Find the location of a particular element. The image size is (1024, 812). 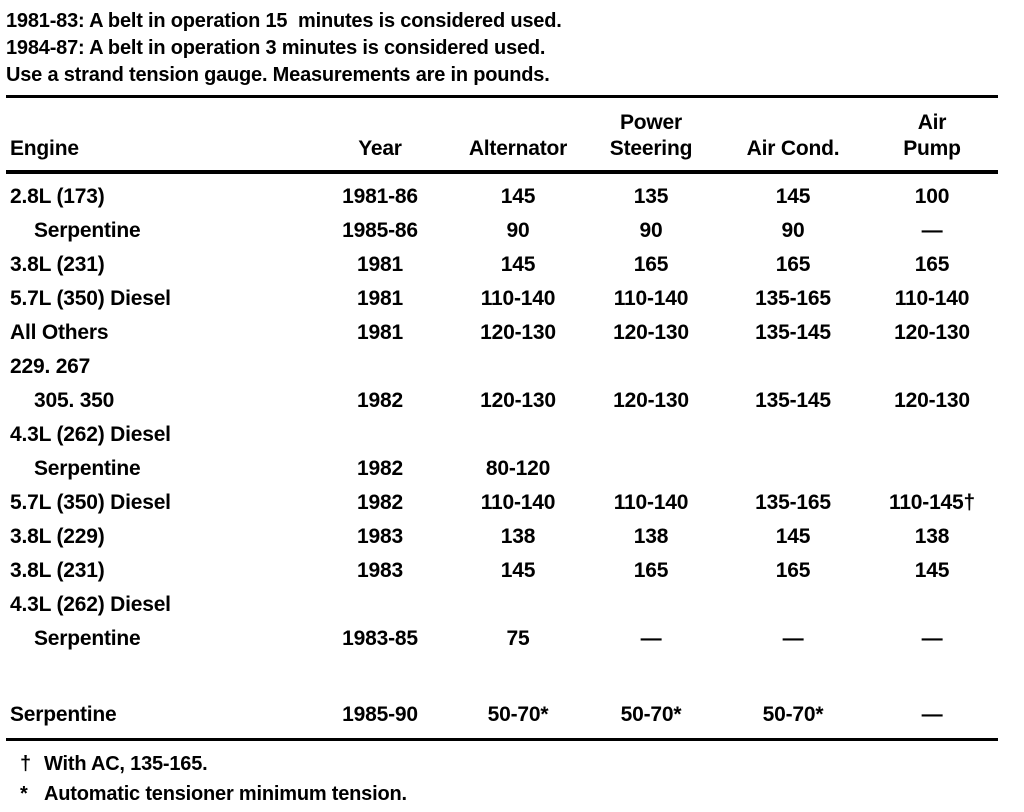

footnote-text: Automatic tensioner minimum tension. is located at coordinates (225, 794).